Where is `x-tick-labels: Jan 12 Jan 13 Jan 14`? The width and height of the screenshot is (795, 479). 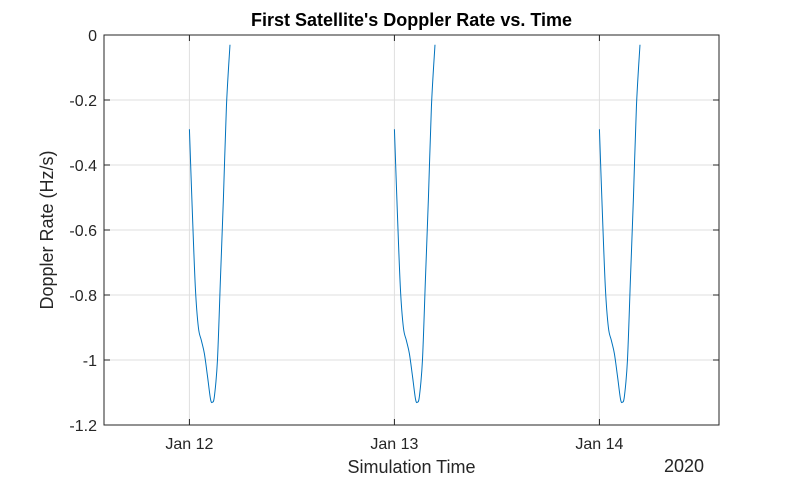
x-tick-labels: Jan 12 Jan 13 Jan 14 is located at coordinates (394, 444).